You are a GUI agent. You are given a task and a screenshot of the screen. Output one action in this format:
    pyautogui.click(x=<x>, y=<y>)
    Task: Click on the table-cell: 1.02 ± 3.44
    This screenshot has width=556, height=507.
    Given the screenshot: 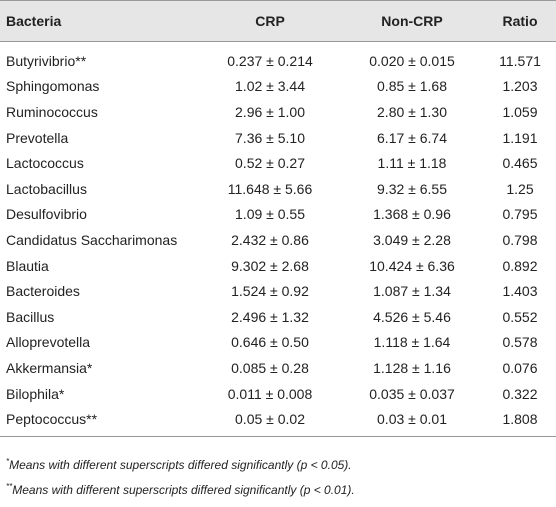 What is the action you would take?
    pyautogui.click(x=270, y=86)
    